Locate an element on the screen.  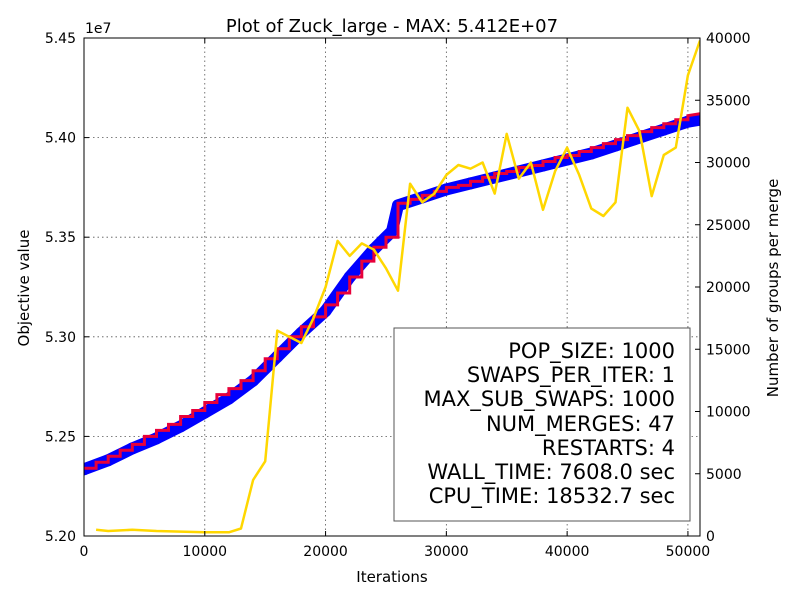
stat-swaps-per-iter: SWAPS_PER_ITER: 1 is located at coordinates (571, 375).